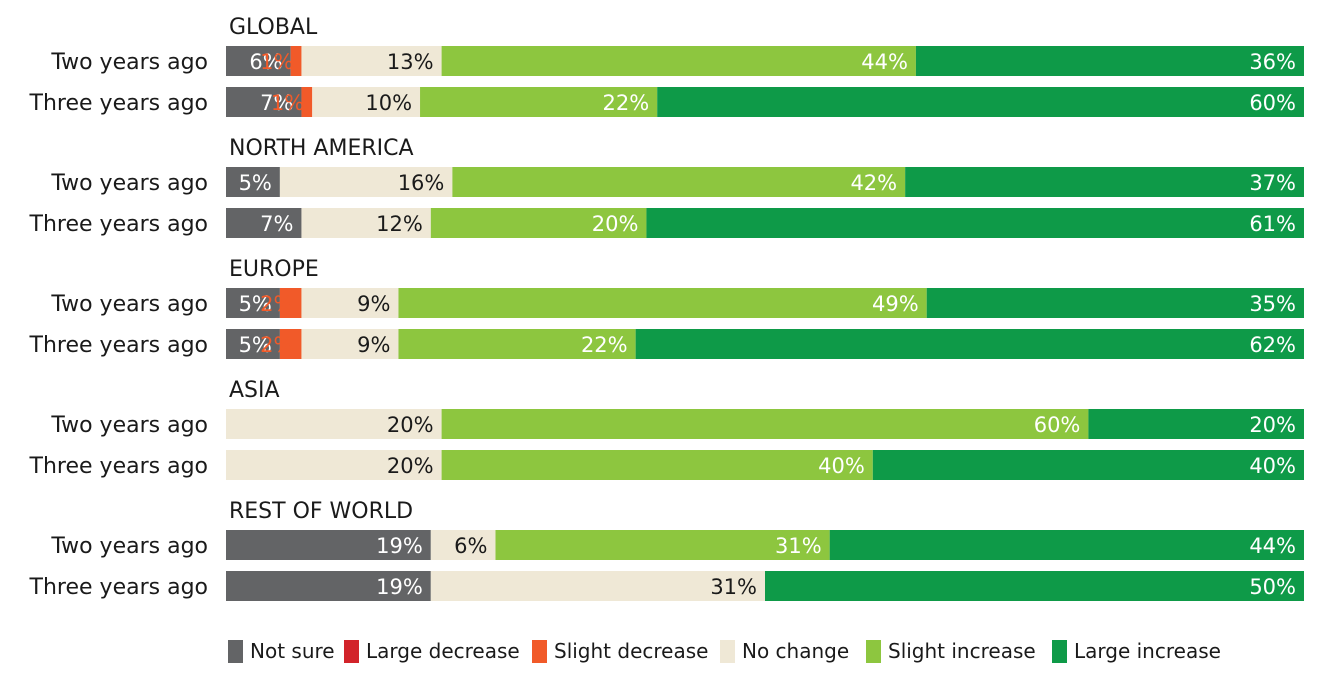  I want to click on data-label: 35%, so click(1272, 304).